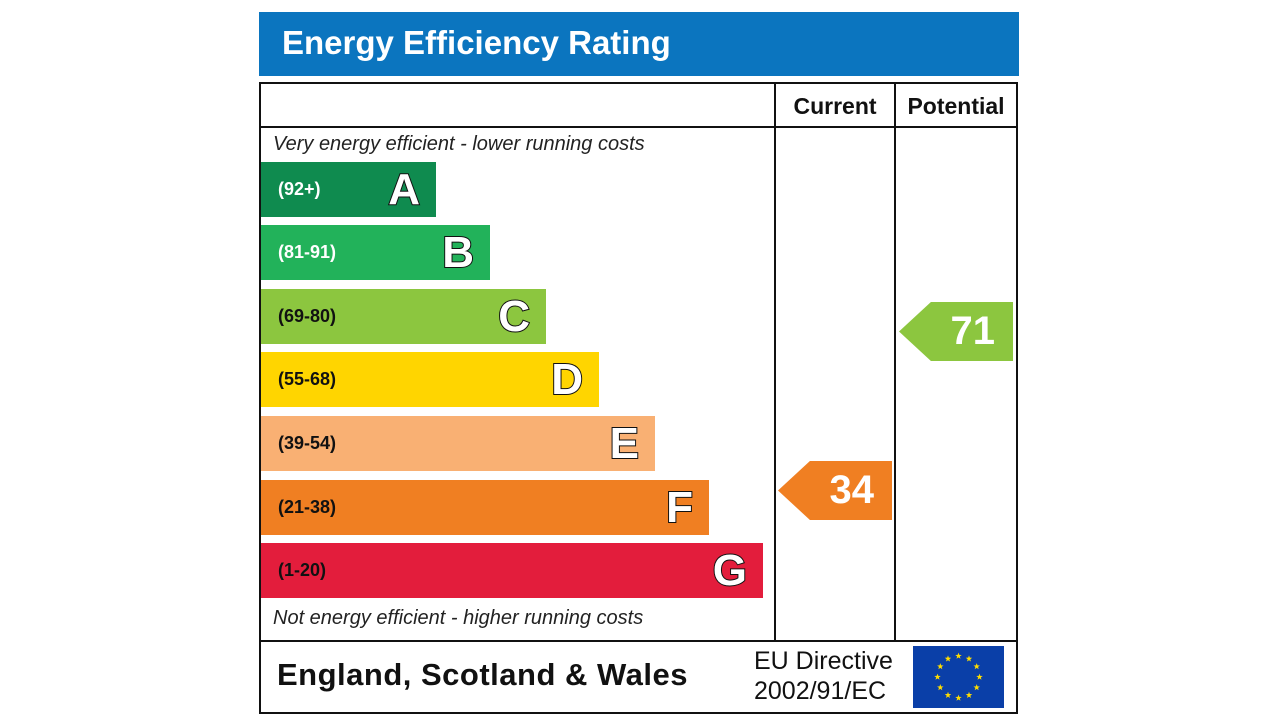 The width and height of the screenshot is (1280, 720). Describe the element at coordinates (679, 507) in the screenshot. I see `band-letter: F` at that location.